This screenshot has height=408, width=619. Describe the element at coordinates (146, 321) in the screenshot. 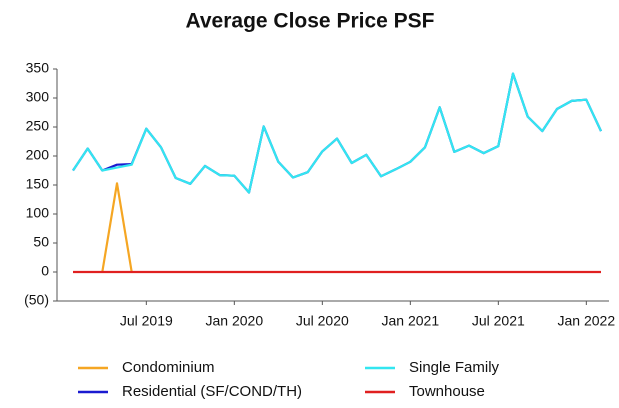

I see `x-tick-label: Jul 2019` at that location.